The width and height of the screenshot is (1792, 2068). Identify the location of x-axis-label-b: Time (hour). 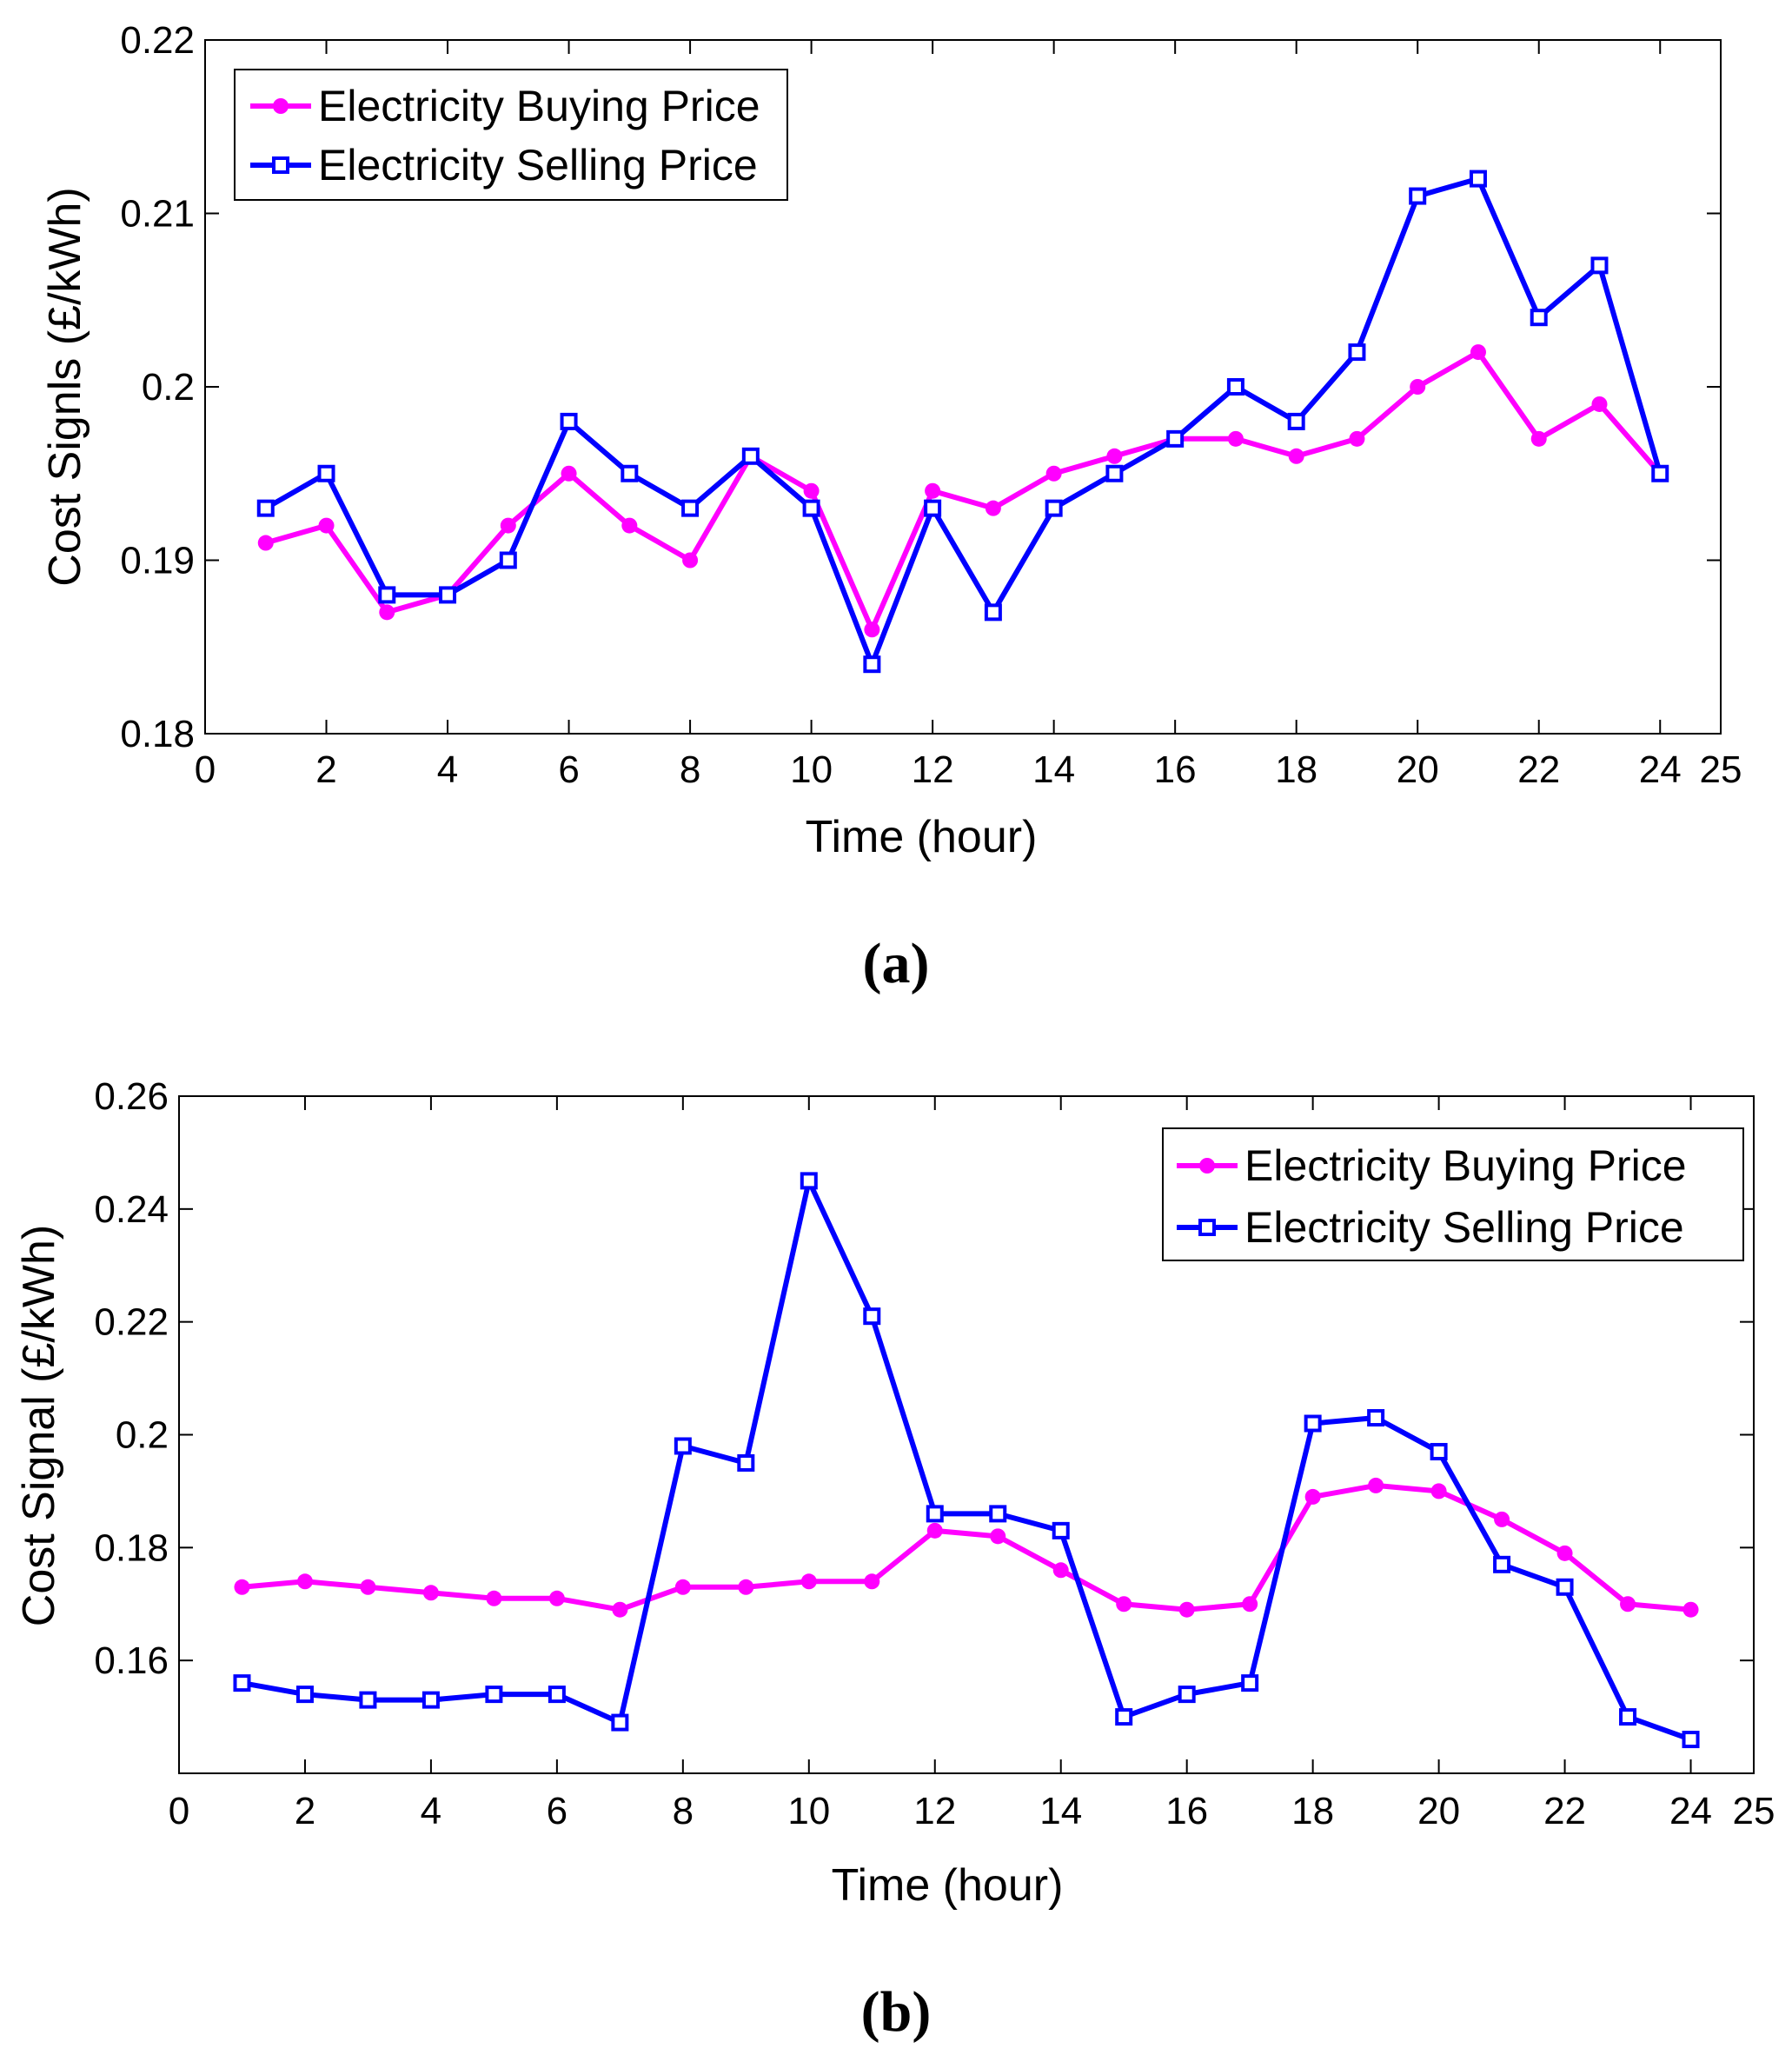
(948, 1885).